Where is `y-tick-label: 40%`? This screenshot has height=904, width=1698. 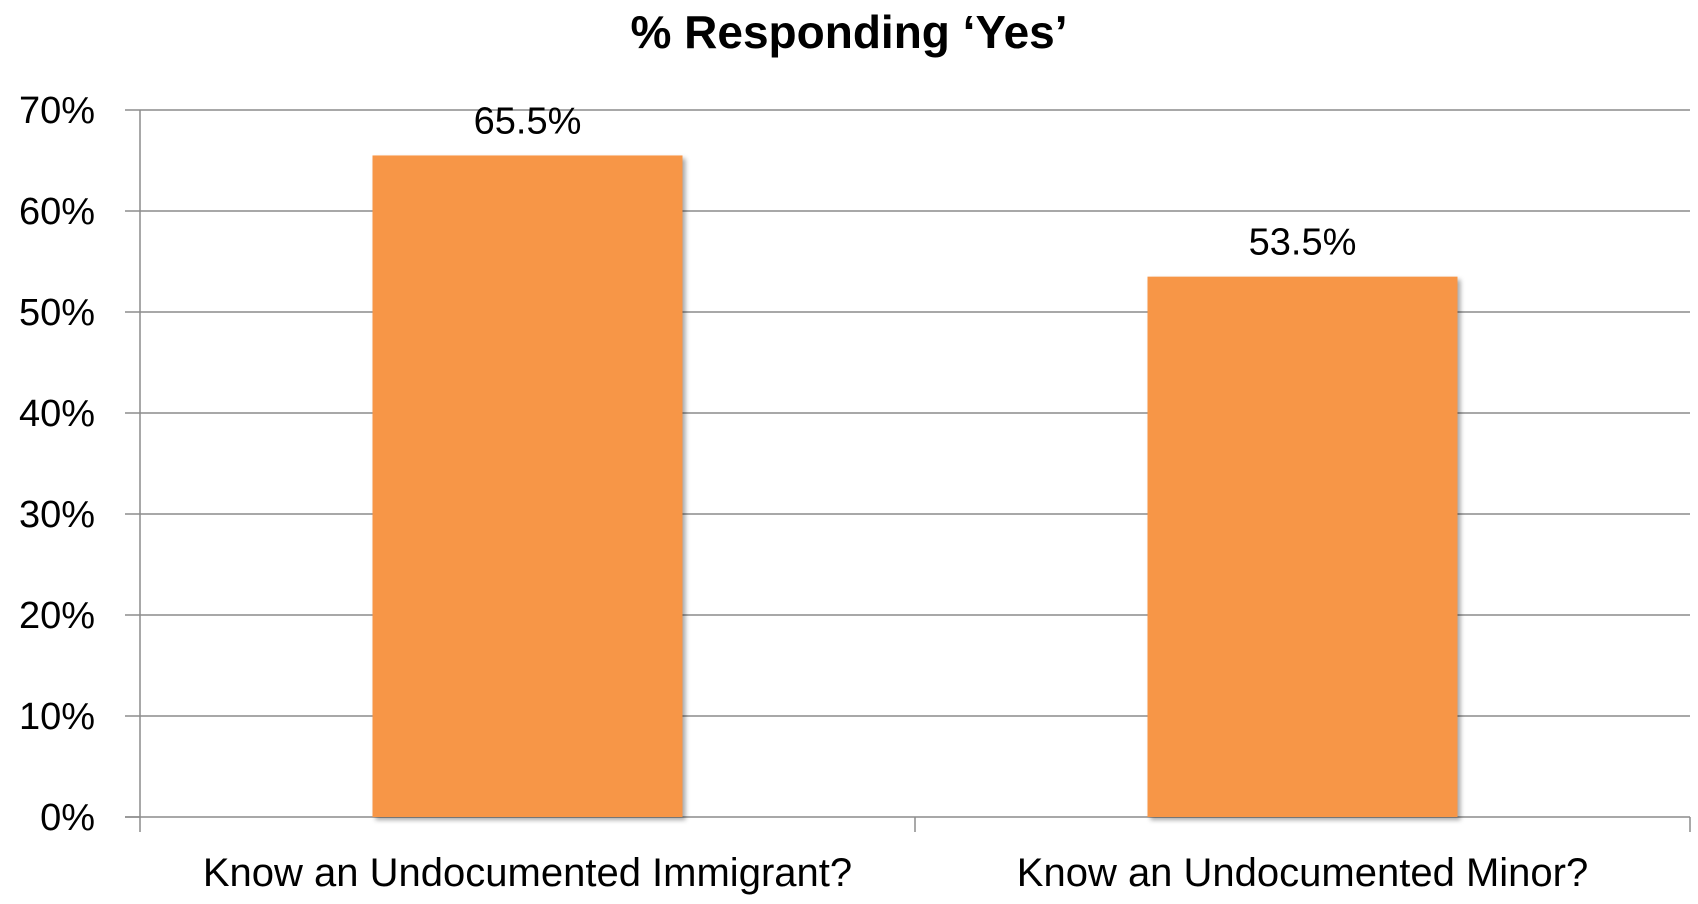 y-tick-label: 40% is located at coordinates (57, 414).